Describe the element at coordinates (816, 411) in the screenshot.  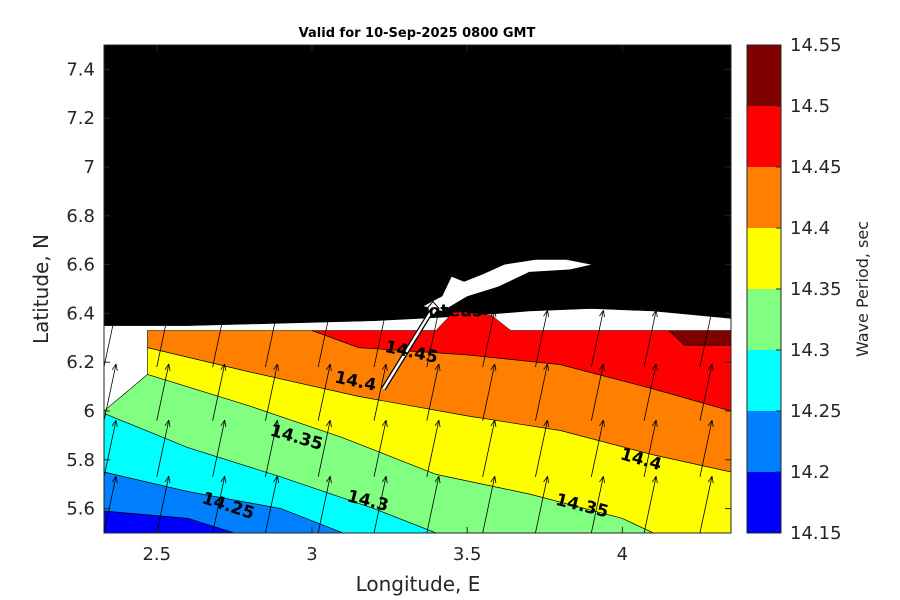
I see `colorbar-tick-label: 14.25` at that location.